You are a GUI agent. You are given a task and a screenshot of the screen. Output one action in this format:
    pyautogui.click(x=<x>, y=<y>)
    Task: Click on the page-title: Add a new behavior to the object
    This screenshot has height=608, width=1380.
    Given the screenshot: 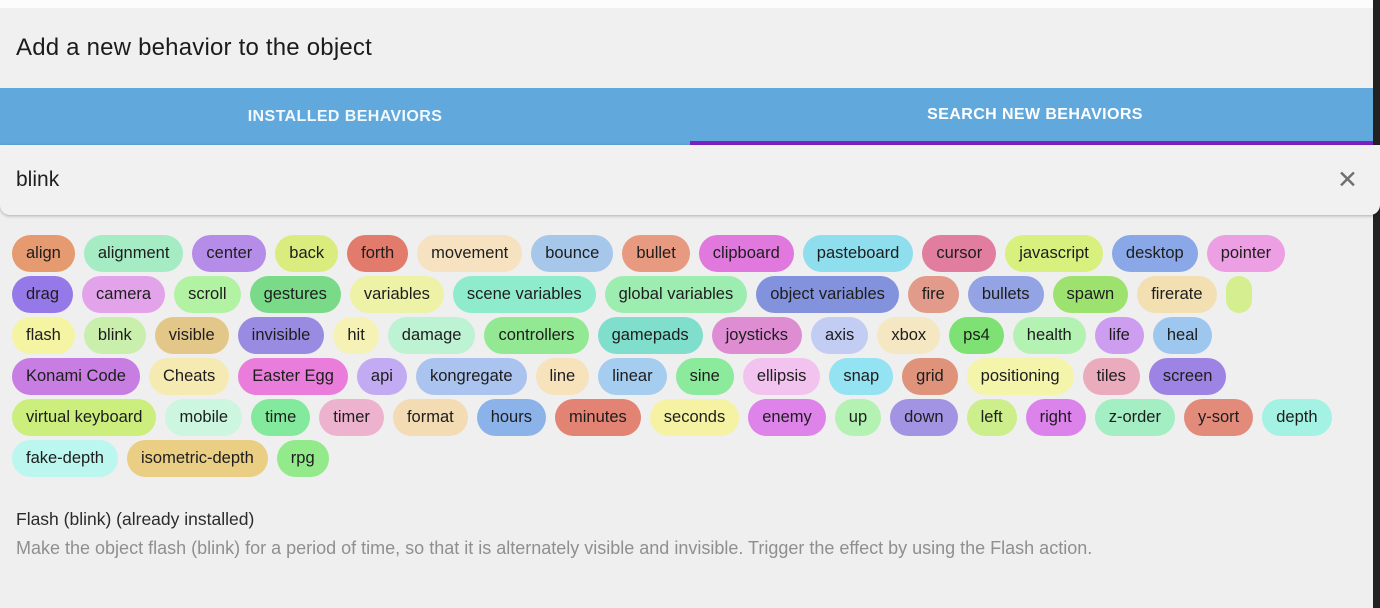 What is the action you would take?
    pyautogui.click(x=194, y=47)
    